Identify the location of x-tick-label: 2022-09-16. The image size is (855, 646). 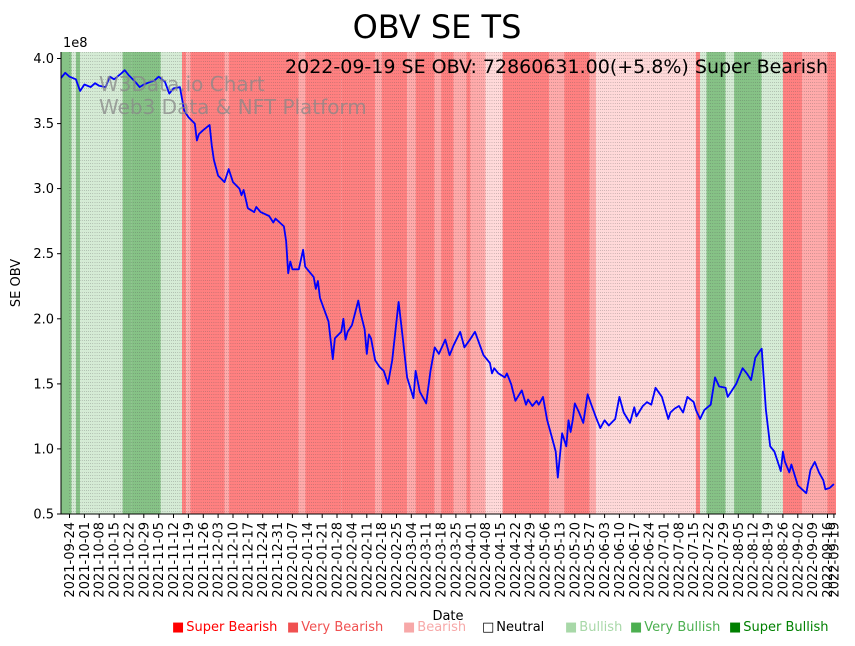
(828, 560).